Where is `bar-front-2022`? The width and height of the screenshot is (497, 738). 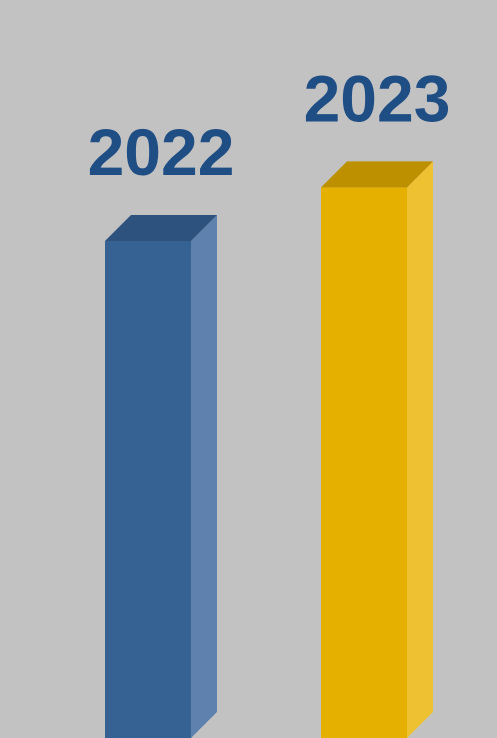 bar-front-2022 is located at coordinates (148, 489).